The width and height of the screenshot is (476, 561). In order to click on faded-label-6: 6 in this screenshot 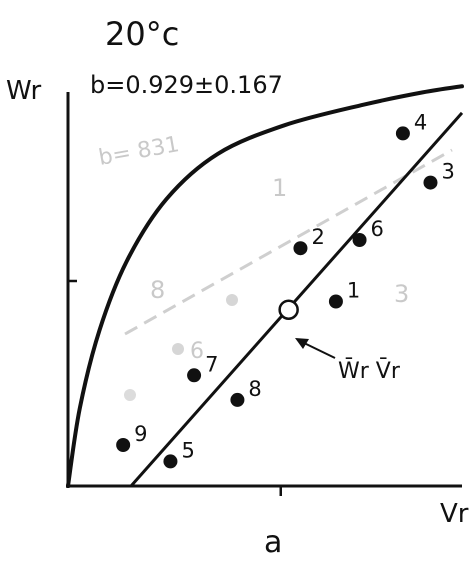, I will do `click(197, 351)`.